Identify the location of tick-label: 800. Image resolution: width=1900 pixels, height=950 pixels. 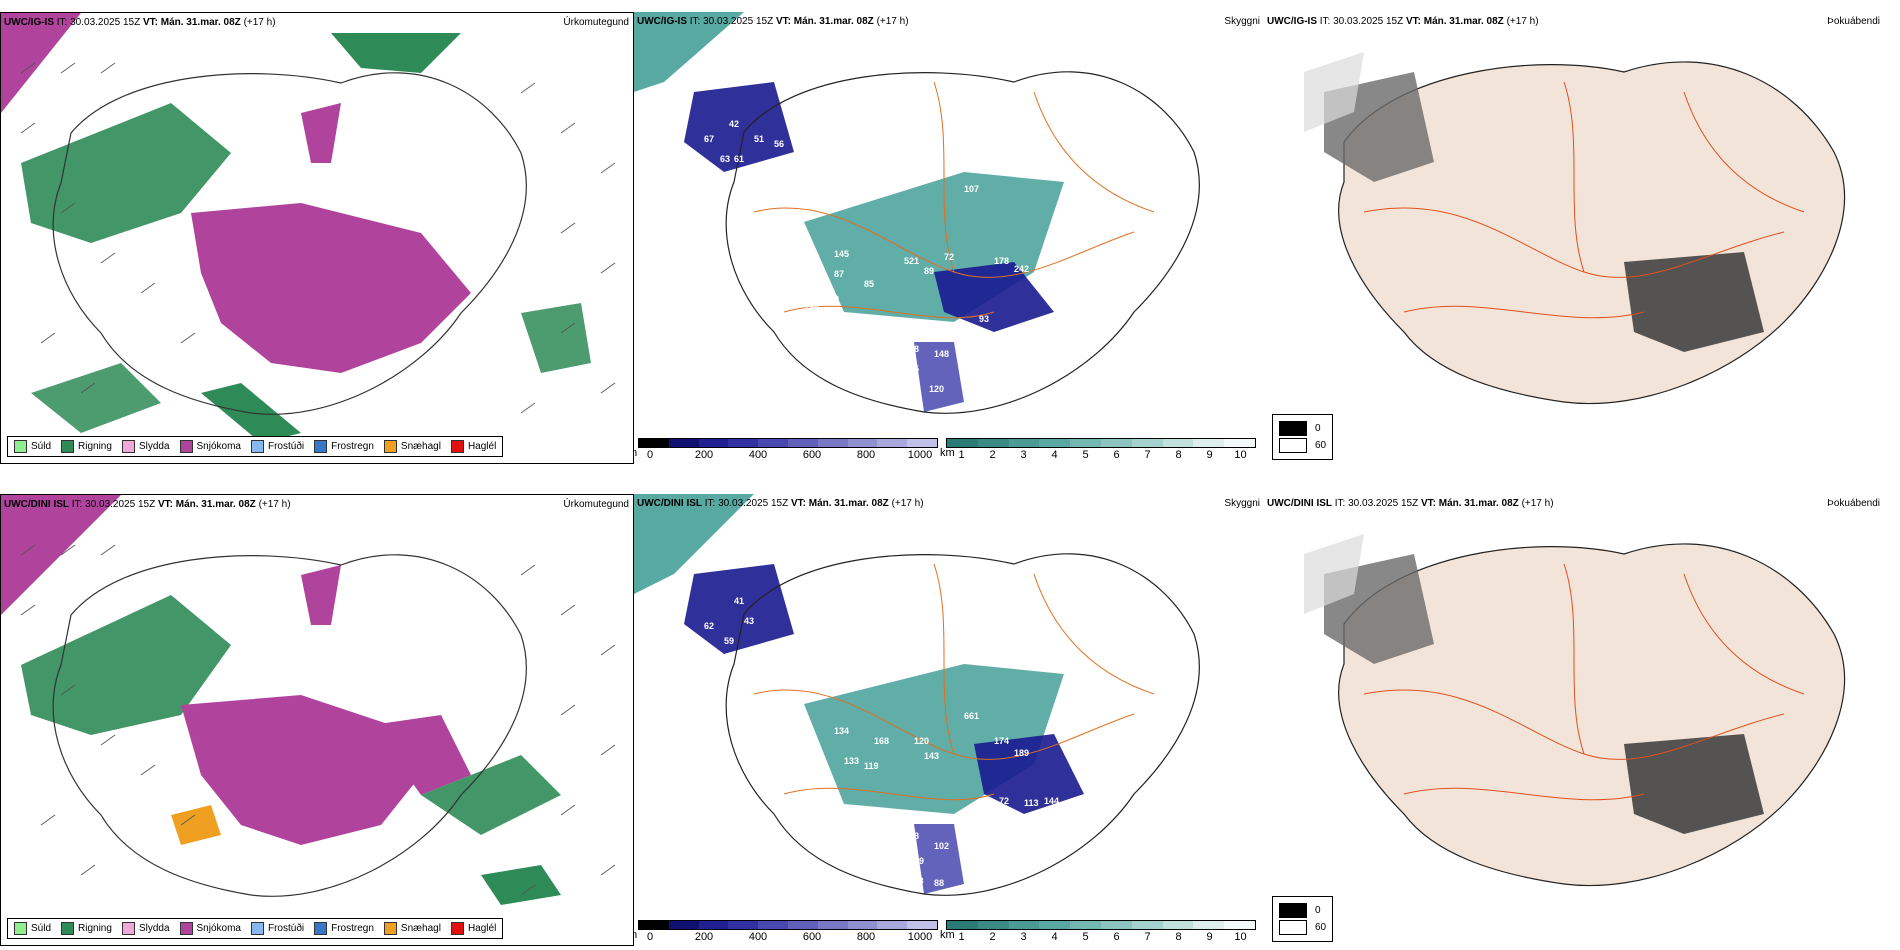
(866, 937).